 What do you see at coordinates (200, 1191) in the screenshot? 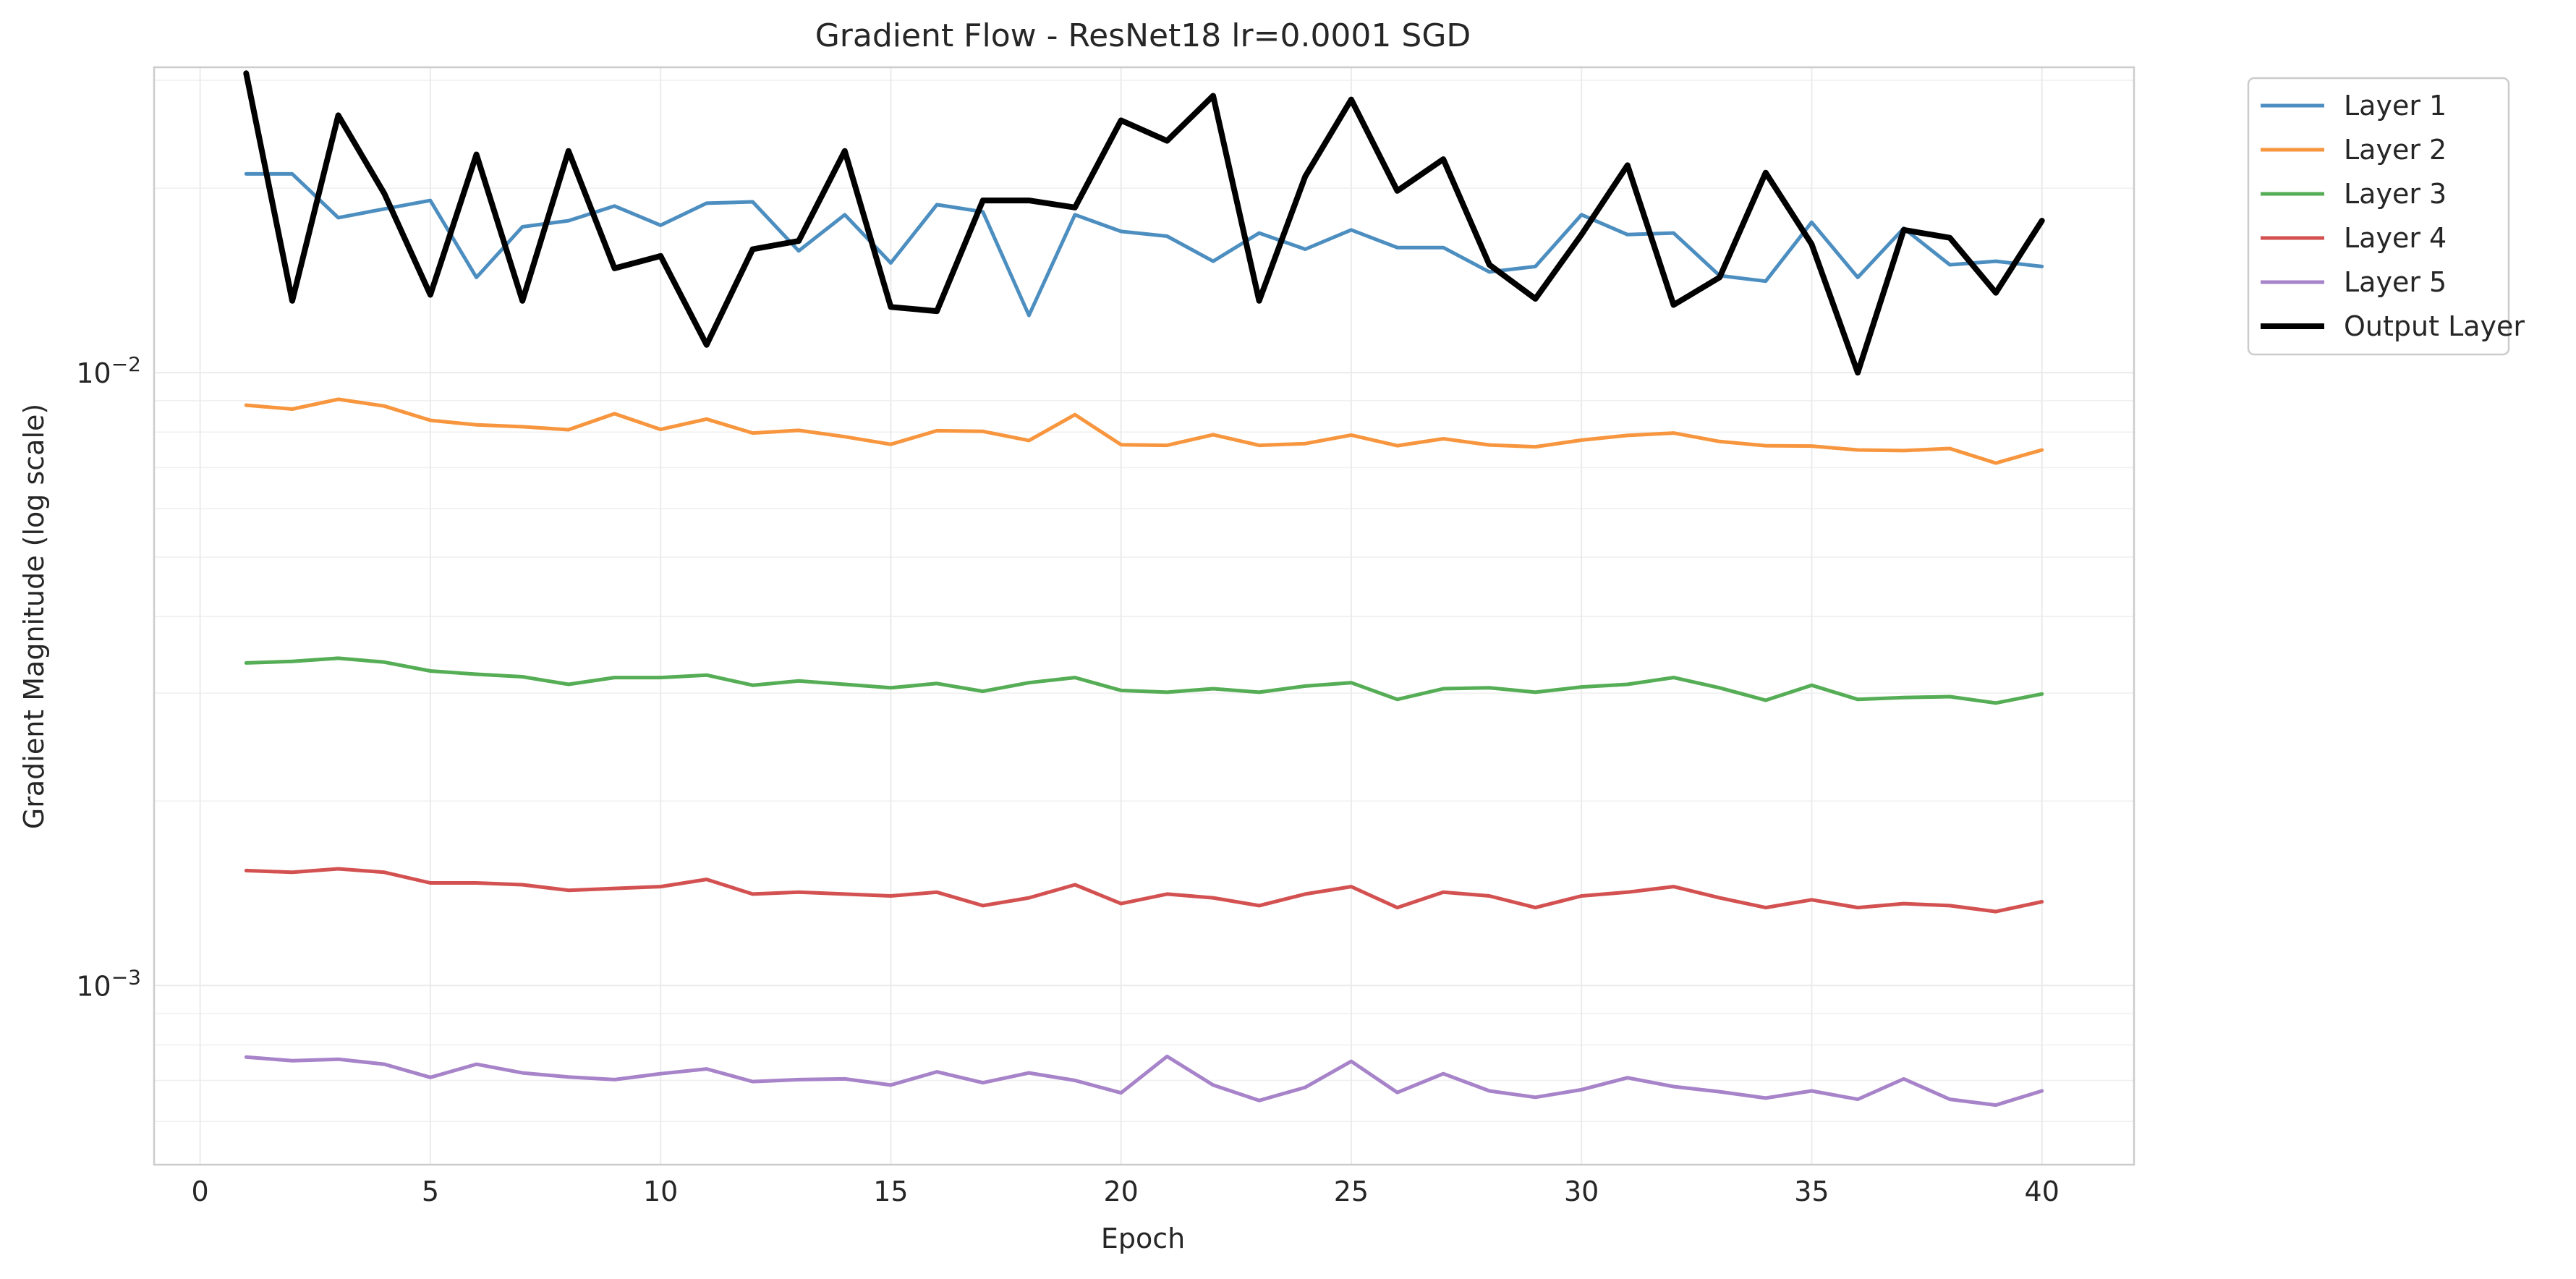
I see `x-tick-label: 0` at bounding box center [200, 1191].